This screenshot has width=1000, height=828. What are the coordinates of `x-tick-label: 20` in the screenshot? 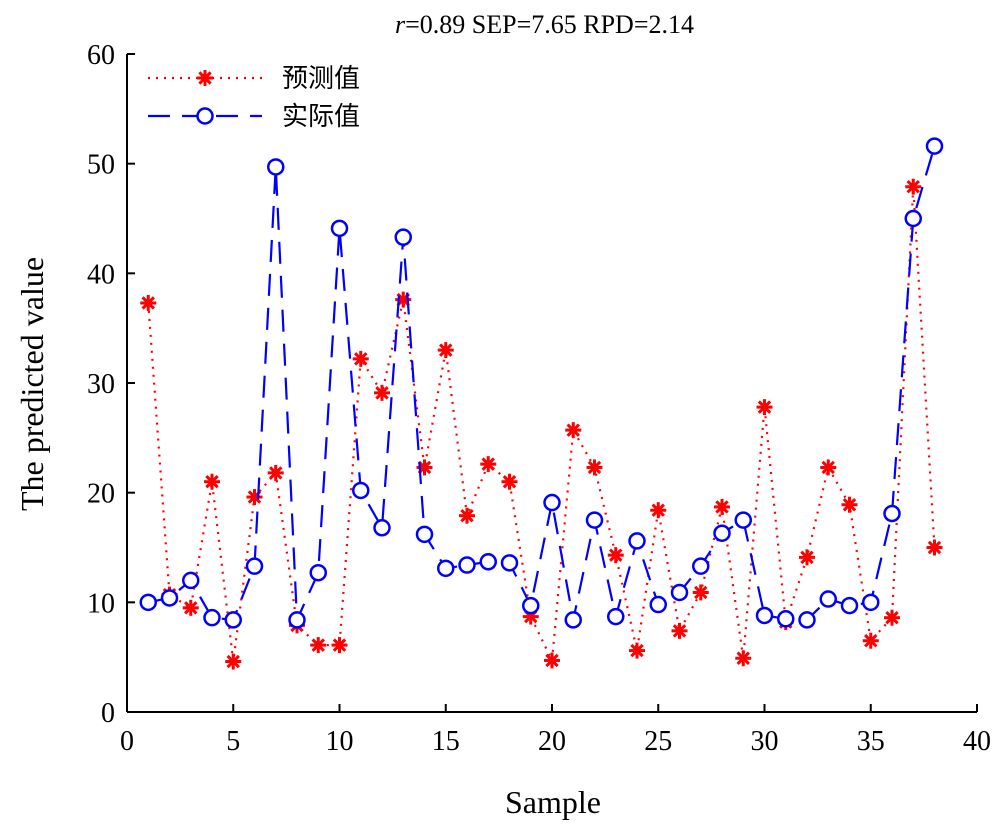 It's located at (552, 741).